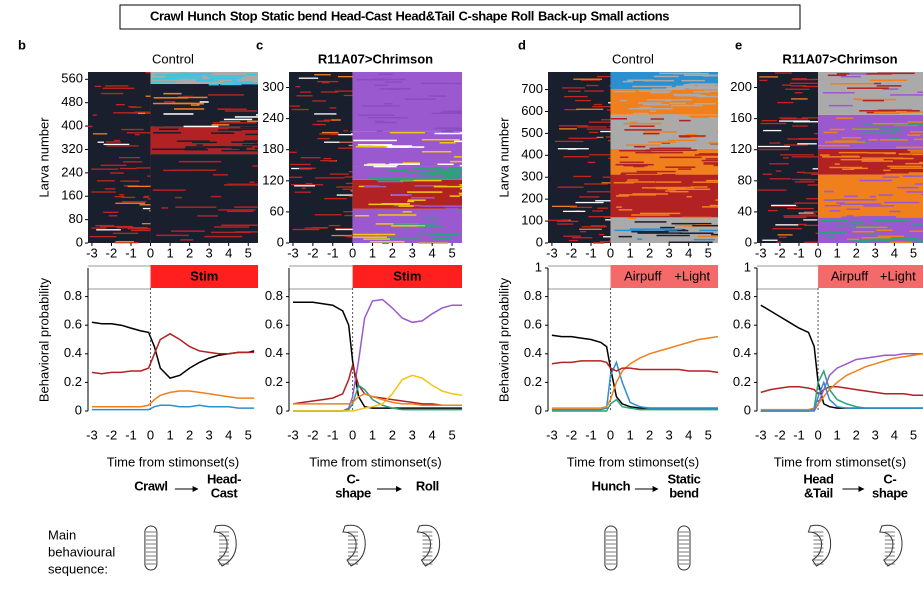 The height and width of the screenshot is (593, 923). I want to click on sequence-step: shape, so click(353, 492).